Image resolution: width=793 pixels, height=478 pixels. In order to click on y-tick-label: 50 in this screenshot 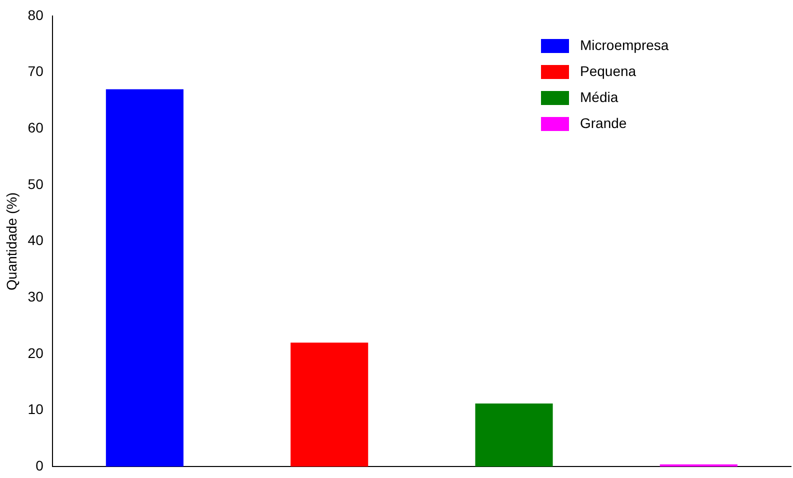, I will do `click(36, 184)`.